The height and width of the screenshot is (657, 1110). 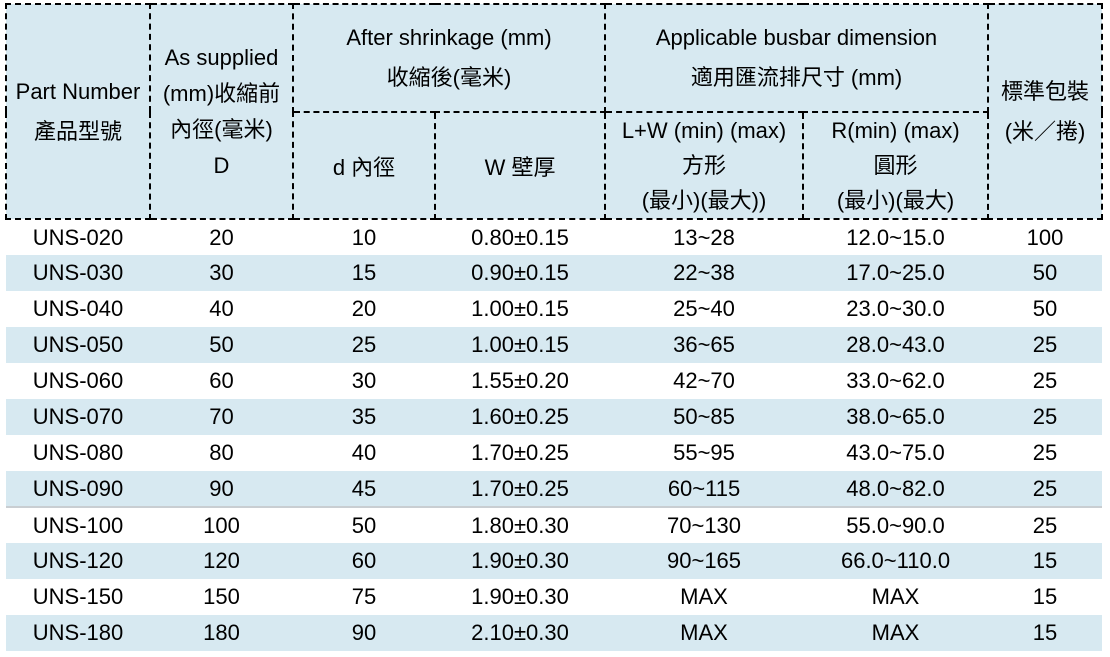 What do you see at coordinates (364, 416) in the screenshot?
I see `cell-shrunk-inner-diameter: 35` at bounding box center [364, 416].